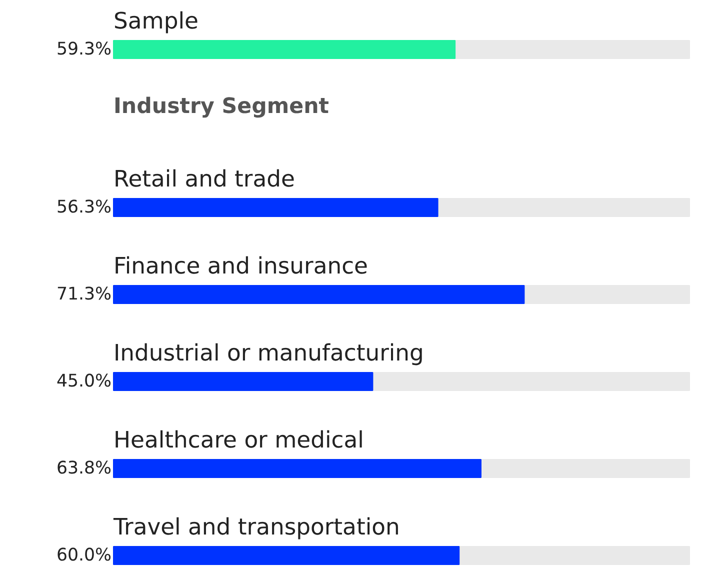 The height and width of the screenshot is (588, 710). Describe the element at coordinates (156, 21) in the screenshot. I see `y-tick-label: Sample` at that location.